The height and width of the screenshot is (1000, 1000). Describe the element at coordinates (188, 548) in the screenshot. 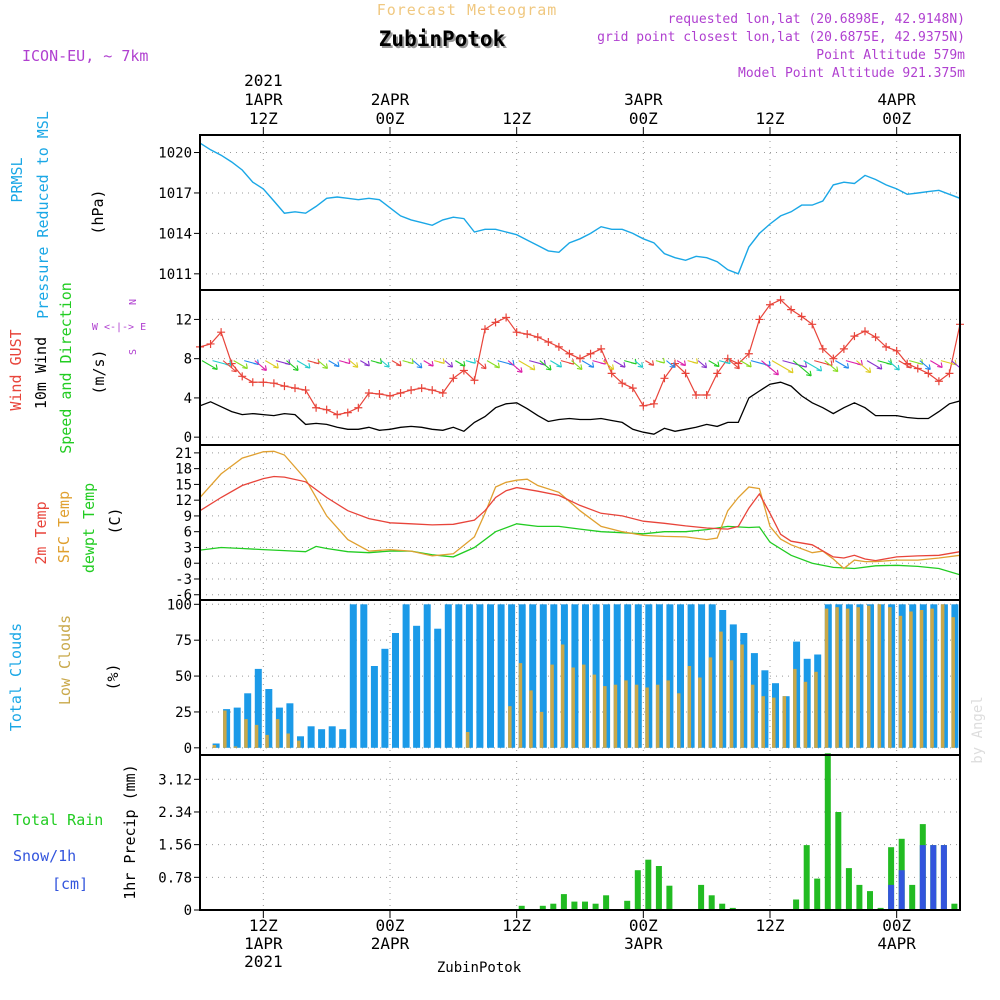

I see `y-tick-label-2: 3` at that location.